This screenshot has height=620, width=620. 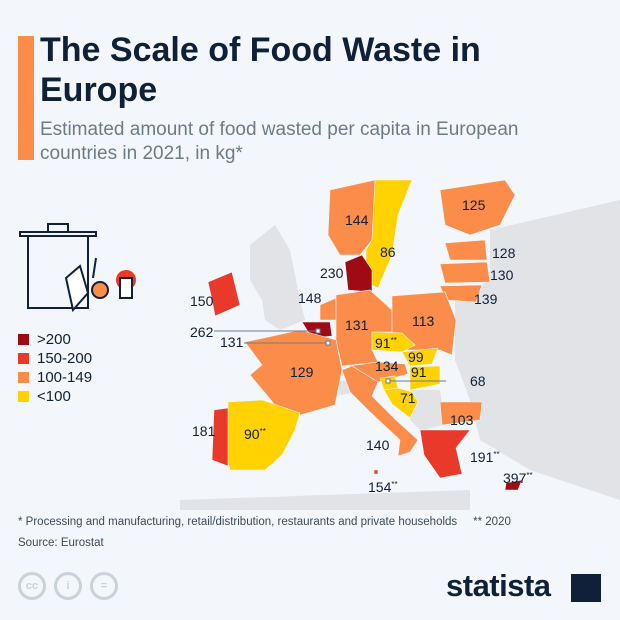 I want to click on title-accent-bar, so click(x=26, y=98).